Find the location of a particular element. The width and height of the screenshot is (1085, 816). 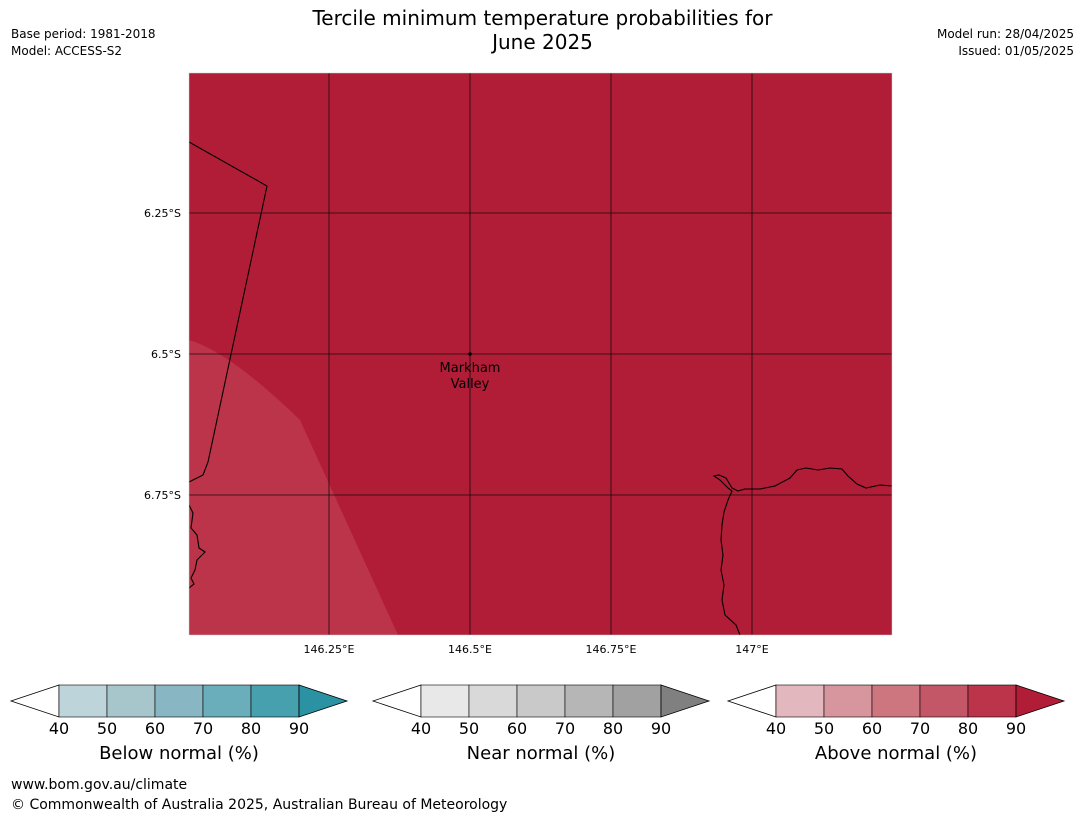

province-boundary is located at coordinates (228, 312).